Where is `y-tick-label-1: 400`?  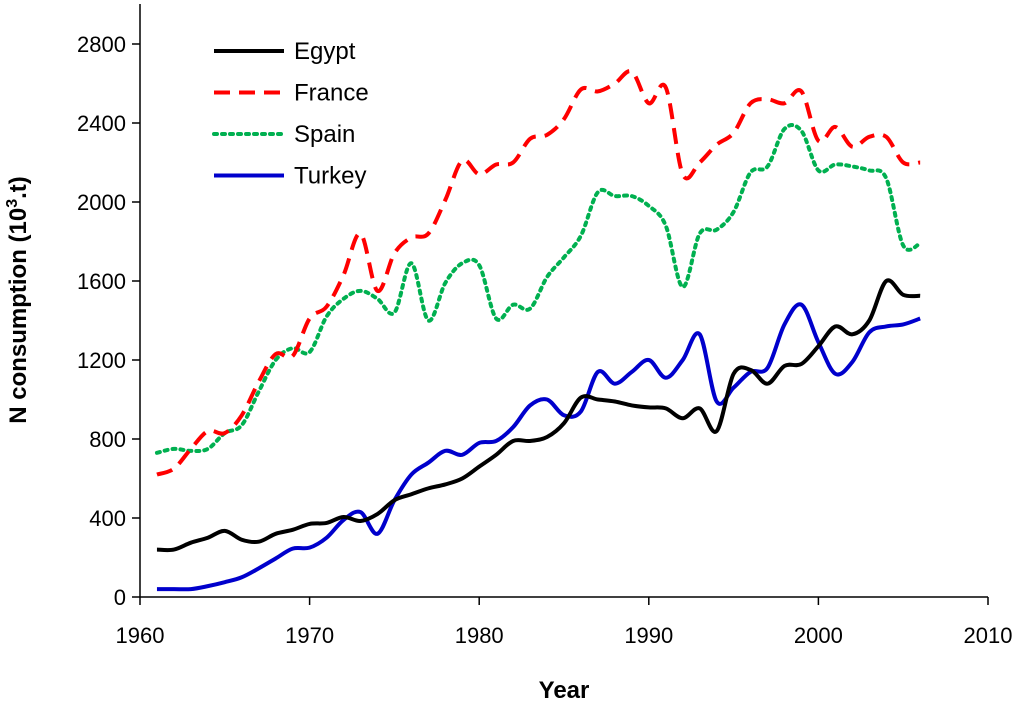 y-tick-label-1: 400 is located at coordinates (107, 518).